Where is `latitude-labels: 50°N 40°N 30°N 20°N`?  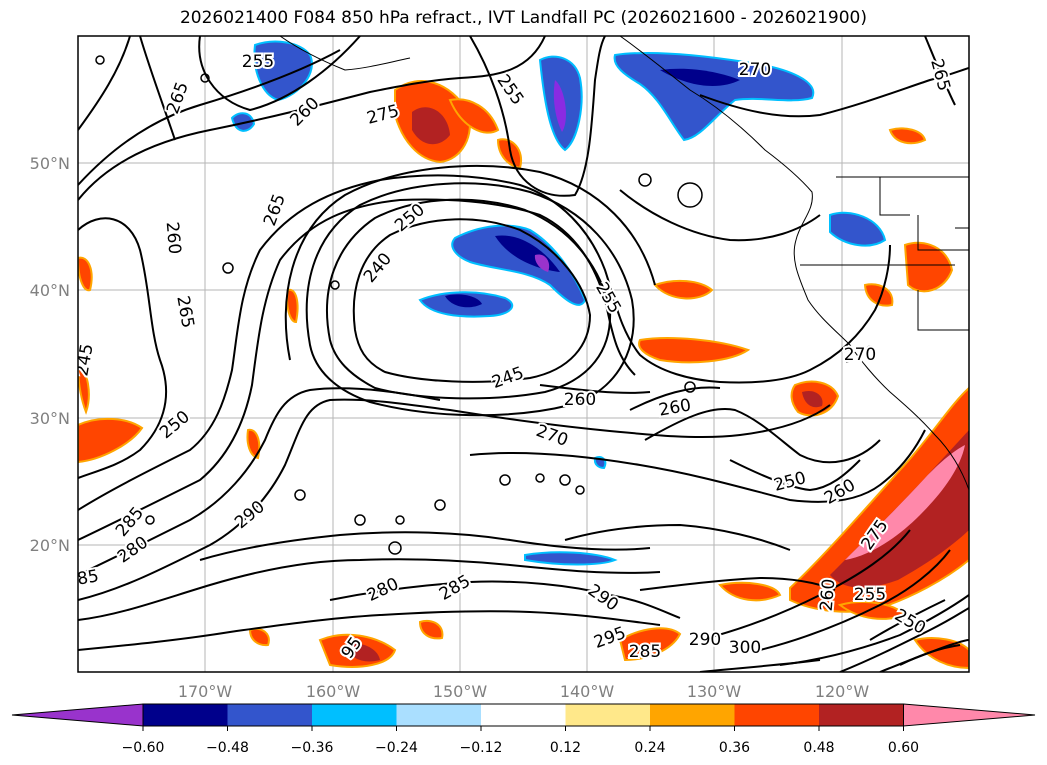 latitude-labels: 50°N 40°N 30°N 20°N is located at coordinates (50, 354).